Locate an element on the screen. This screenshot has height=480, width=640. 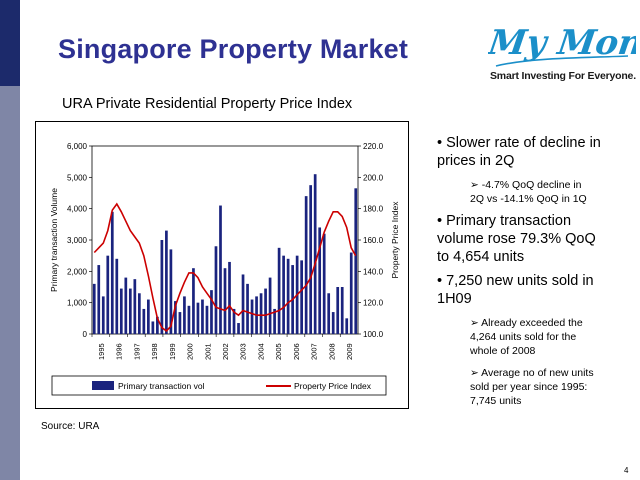
y-left-tick-label: 4,000 is located at coordinates (77, 209).